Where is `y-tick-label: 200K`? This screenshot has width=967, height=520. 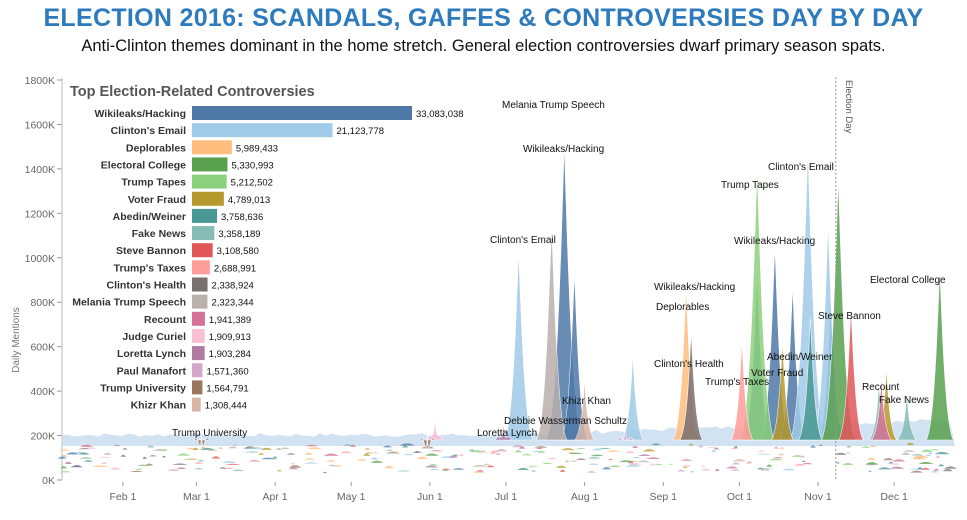
y-tick-label: 200K is located at coordinates (42, 437).